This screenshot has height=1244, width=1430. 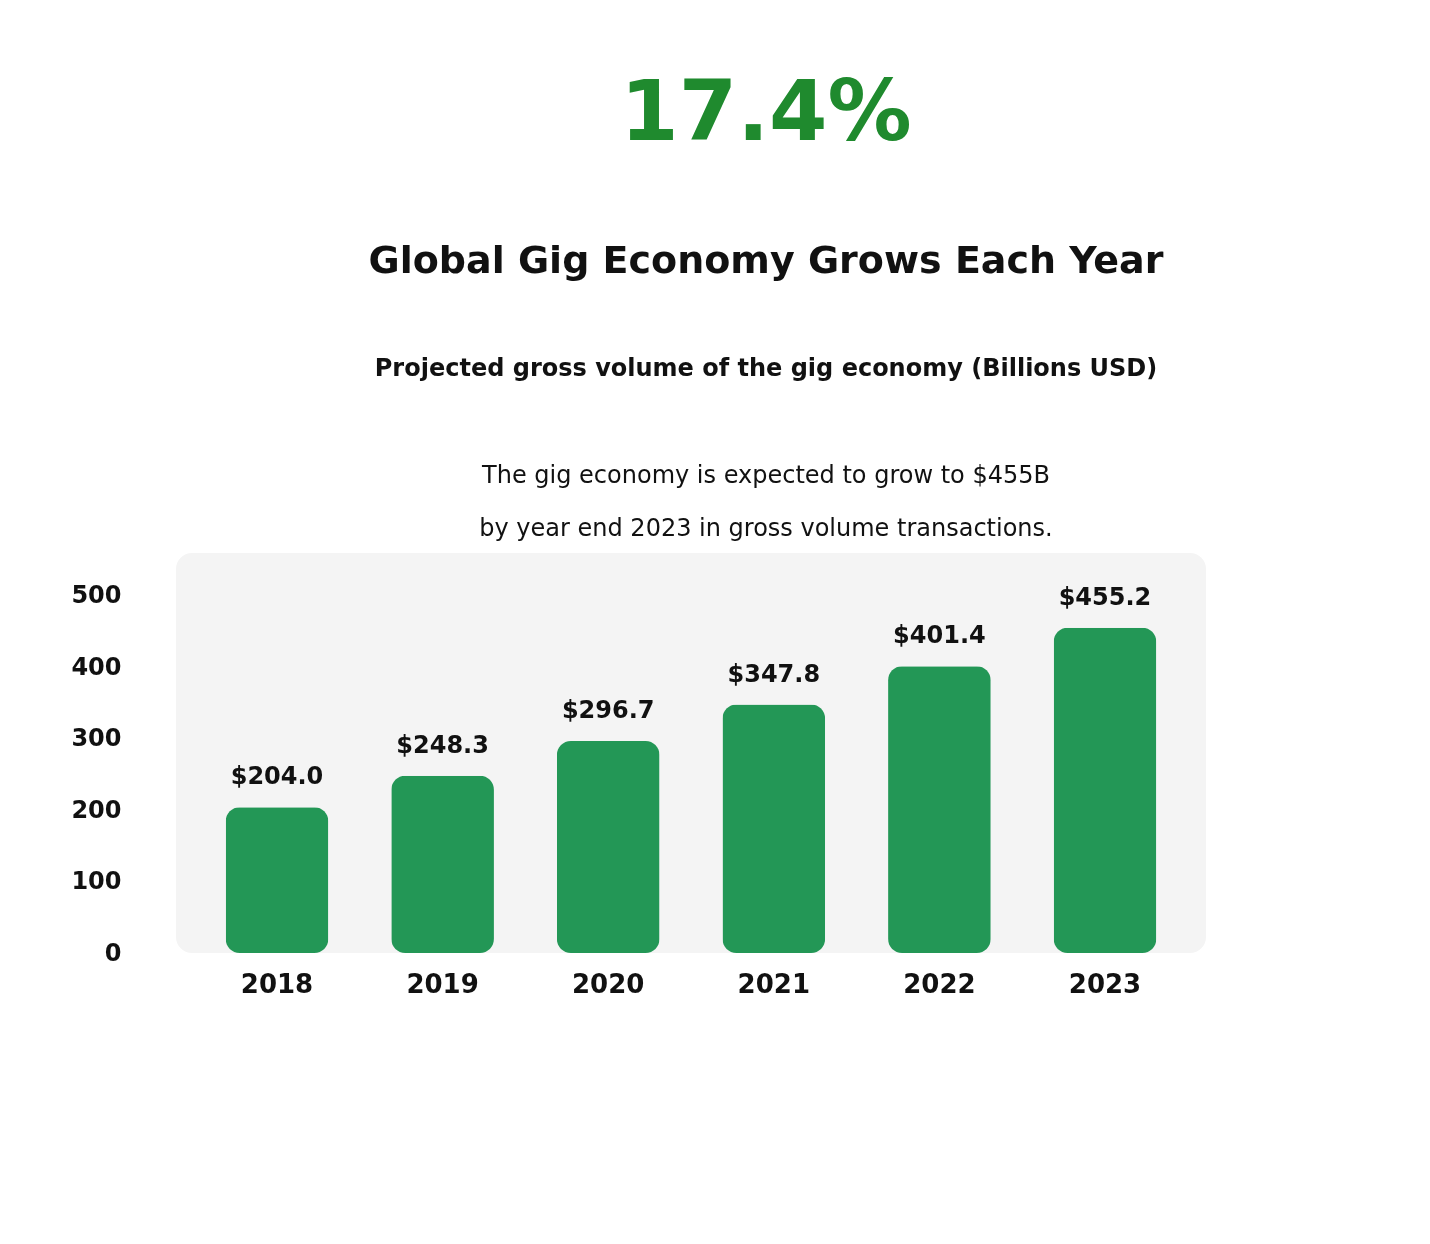 What do you see at coordinates (608, 710) in the screenshot?
I see `data-label: $296.7` at bounding box center [608, 710].